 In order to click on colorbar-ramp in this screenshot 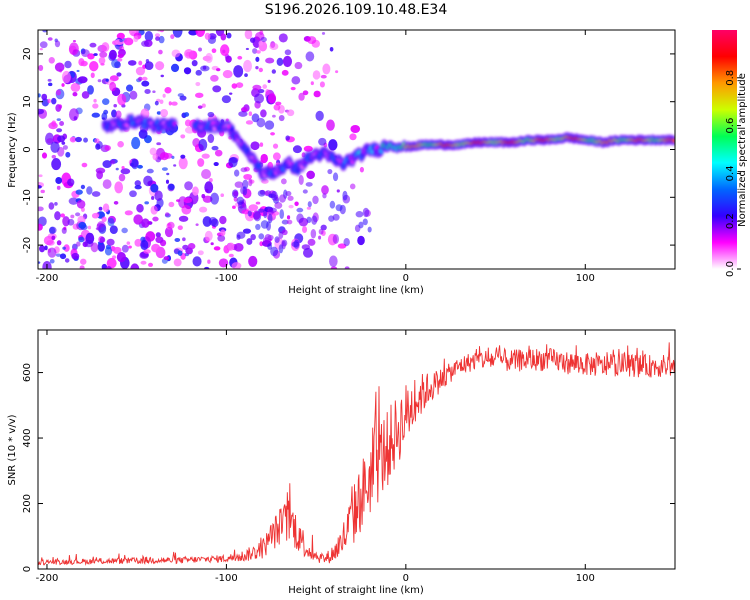, I will do `click(724, 149)`.